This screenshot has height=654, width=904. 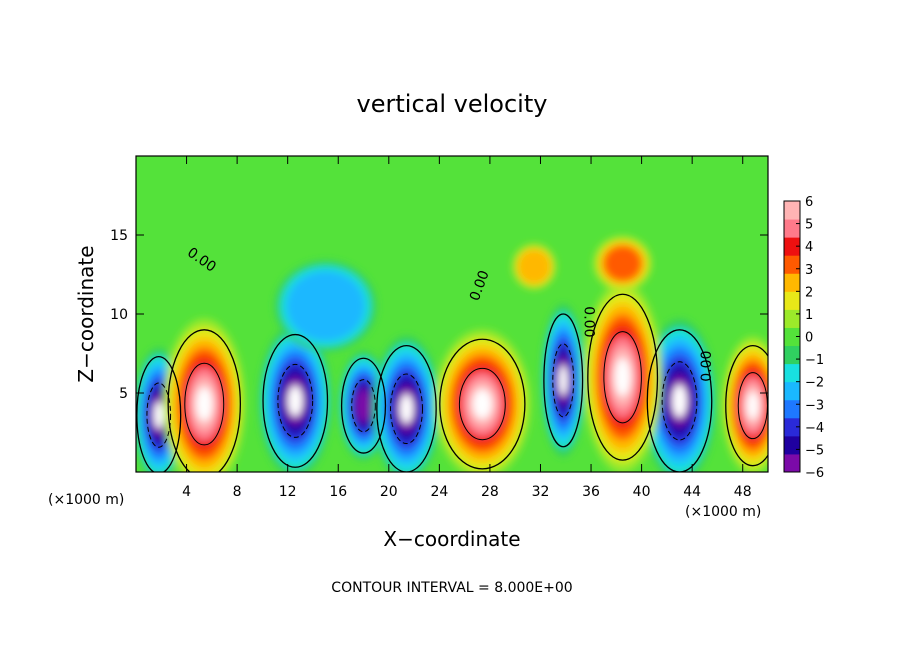 What do you see at coordinates (123, 394) in the screenshot?
I see `y-tick-label-0: 5` at bounding box center [123, 394].